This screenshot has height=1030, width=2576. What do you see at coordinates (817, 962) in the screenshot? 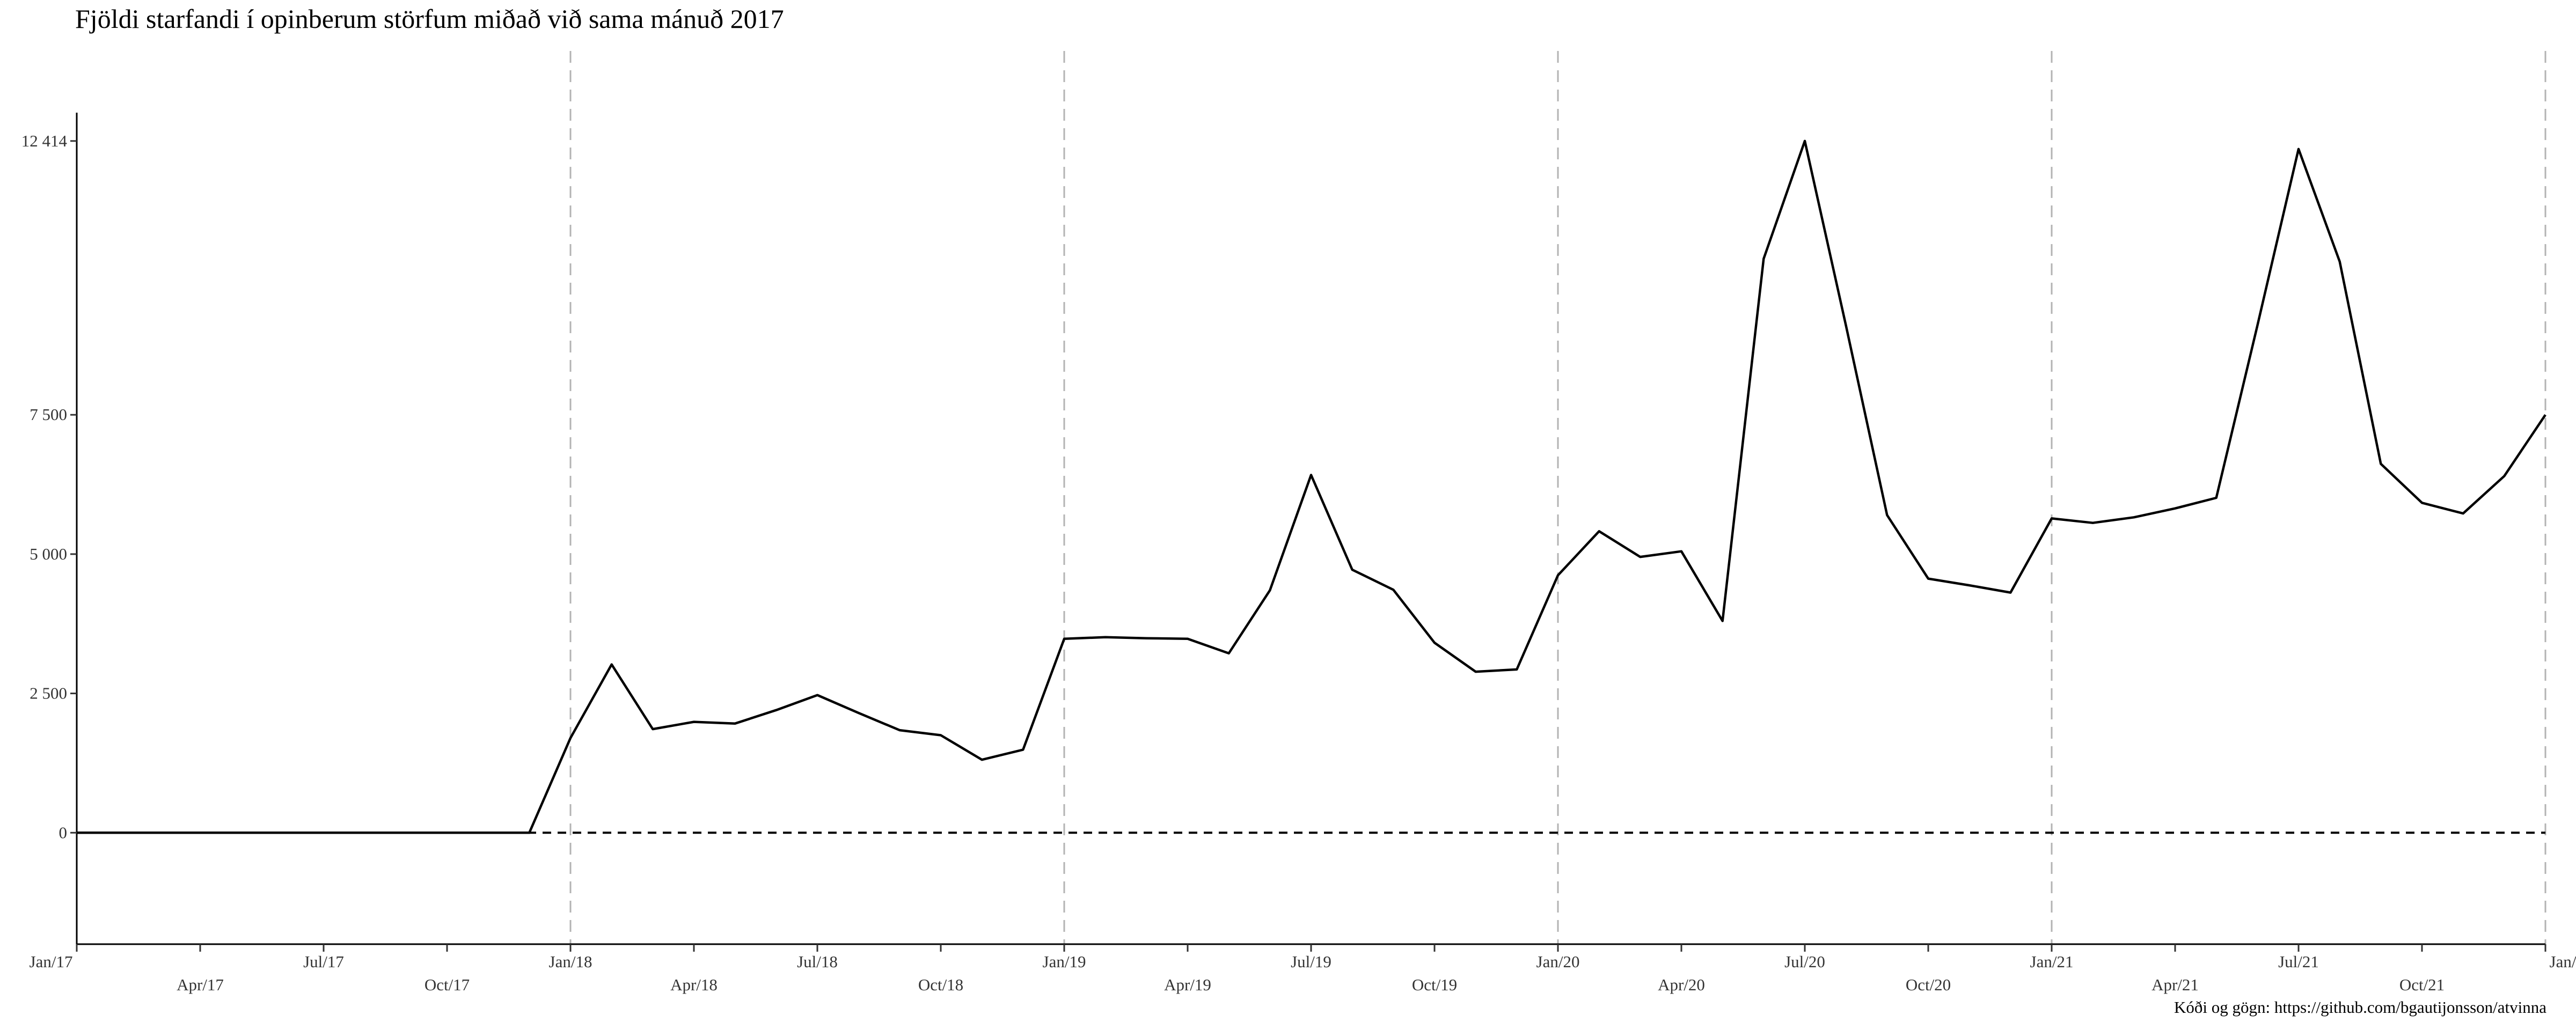
I see `x-tick-label: Jul/18` at bounding box center [817, 962].